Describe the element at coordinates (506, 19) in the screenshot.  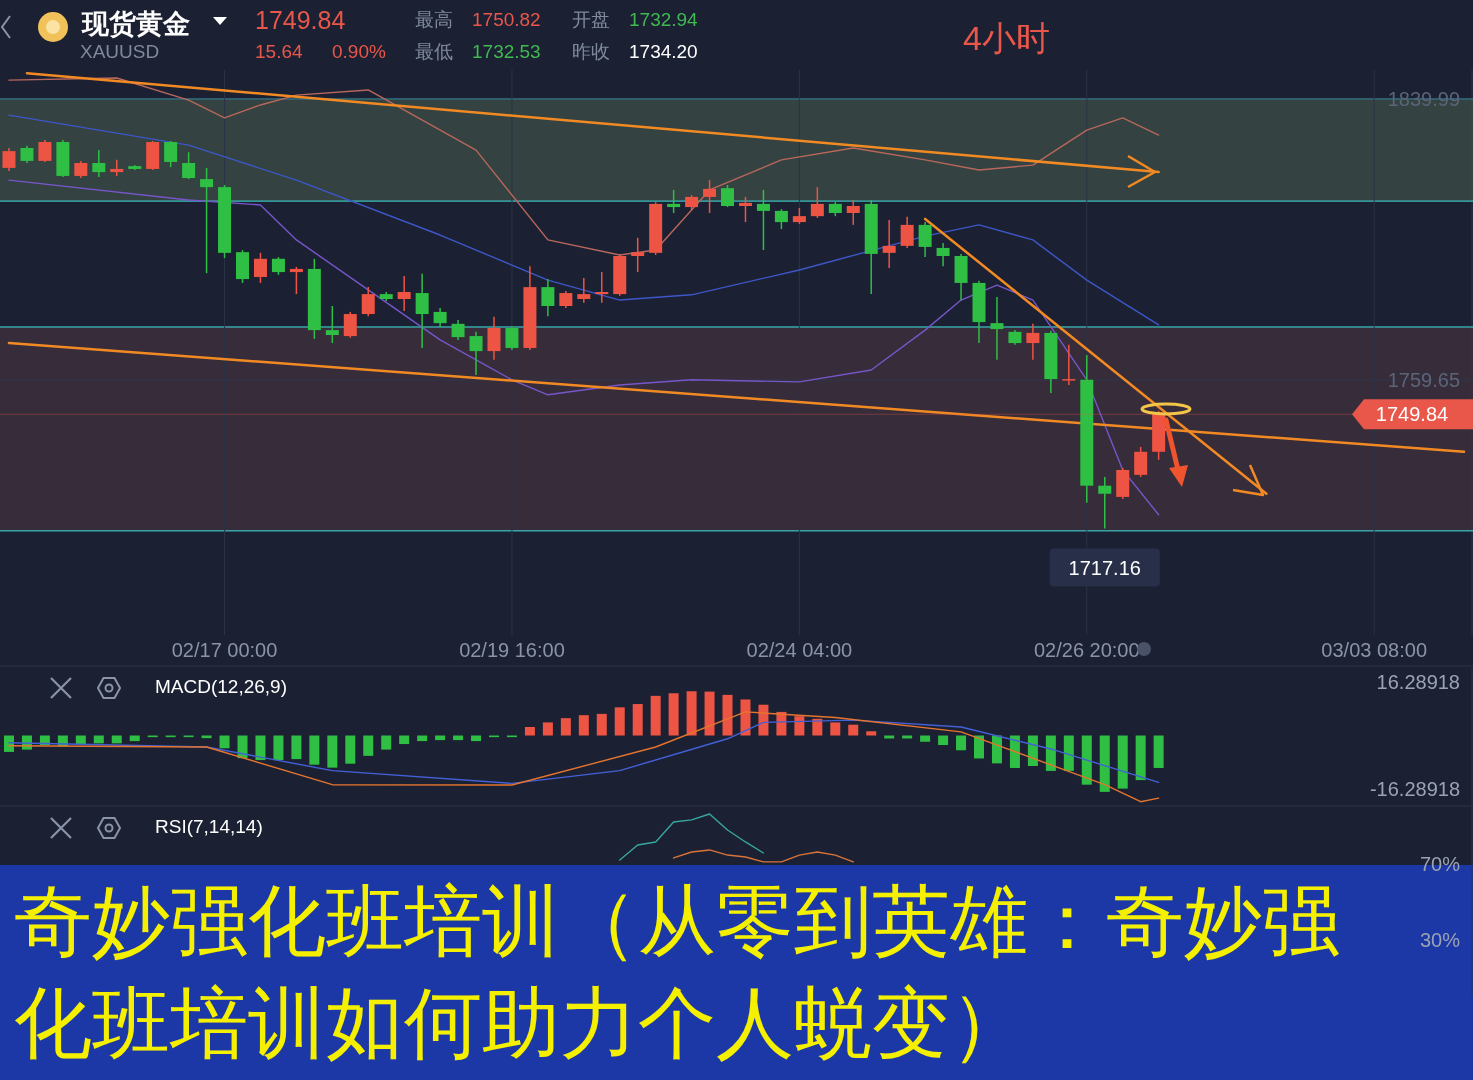
I see `text: 1750.82` at that location.